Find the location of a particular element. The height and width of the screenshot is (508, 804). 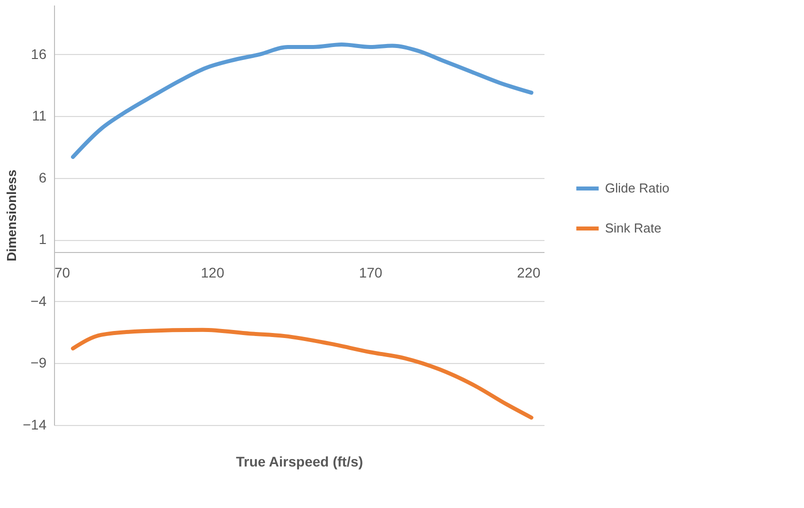

y-tick-label: 6 is located at coordinates (42, 177).